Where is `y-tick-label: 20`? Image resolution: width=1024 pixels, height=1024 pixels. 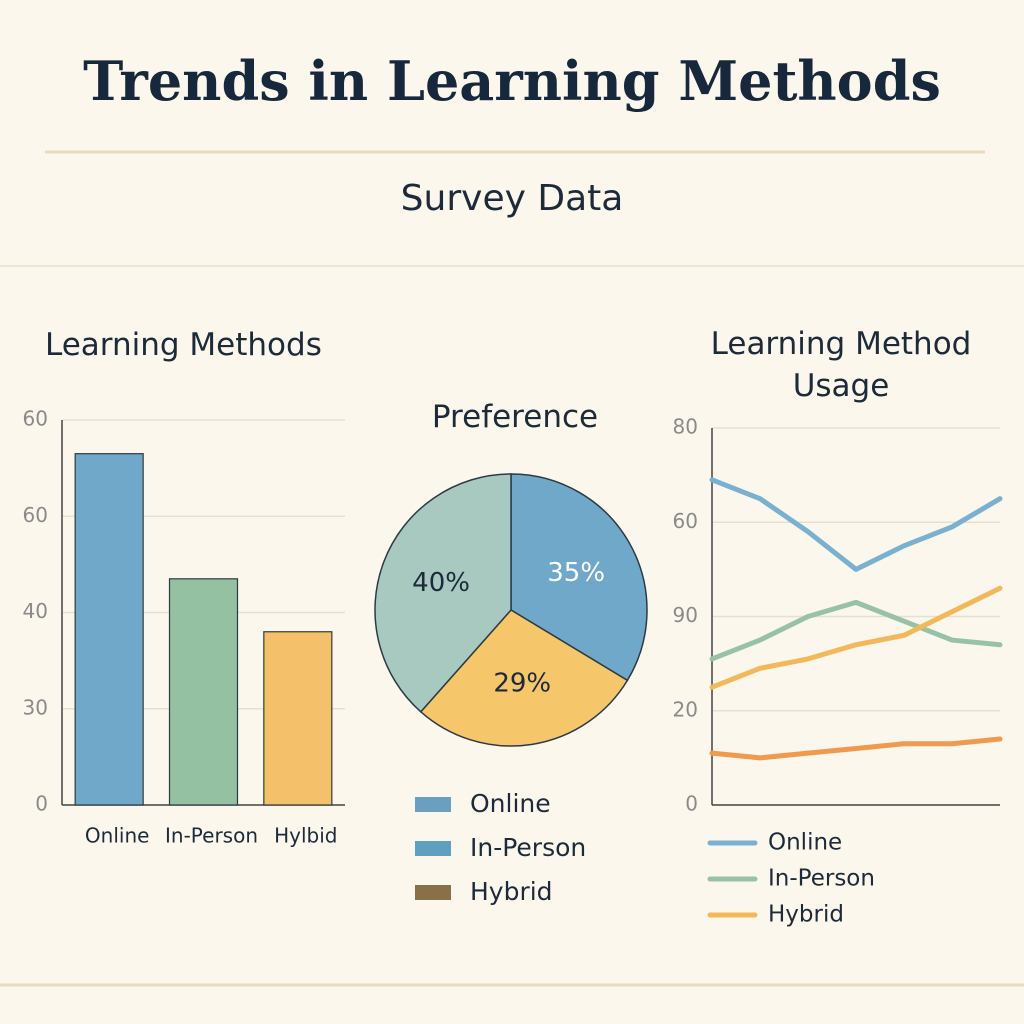 y-tick-label: 20 is located at coordinates (685, 709).